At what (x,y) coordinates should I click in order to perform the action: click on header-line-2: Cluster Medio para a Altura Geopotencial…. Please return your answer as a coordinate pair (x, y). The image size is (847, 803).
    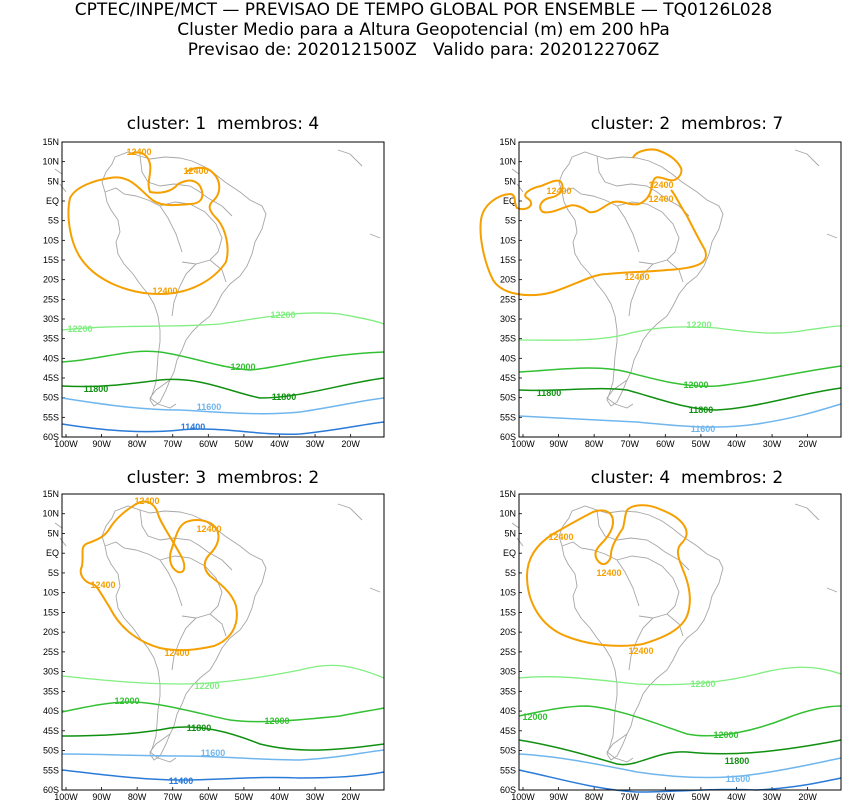
    Looking at the image, I should click on (423, 30).